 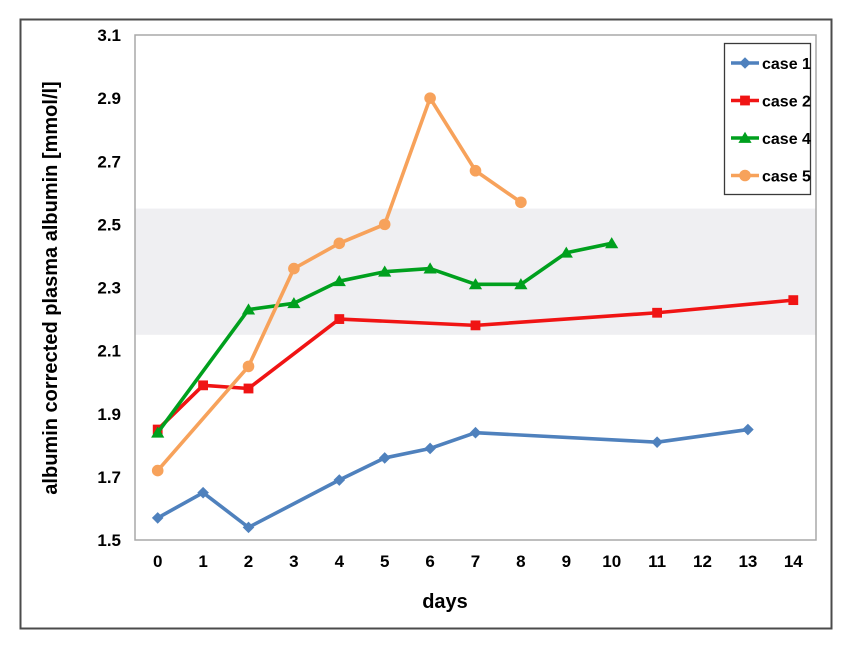 I want to click on x-axis-tick-label: 4, so click(x=340, y=561).